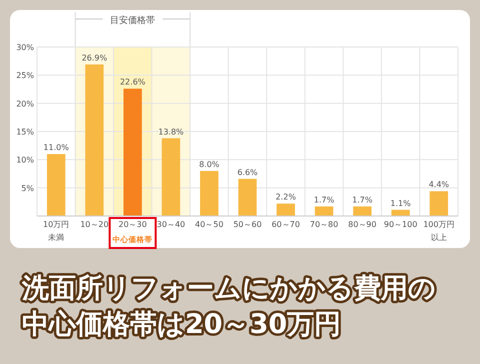  Describe the element at coordinates (25, 103) in the screenshot. I see `y-tick-label: 20%` at that location.